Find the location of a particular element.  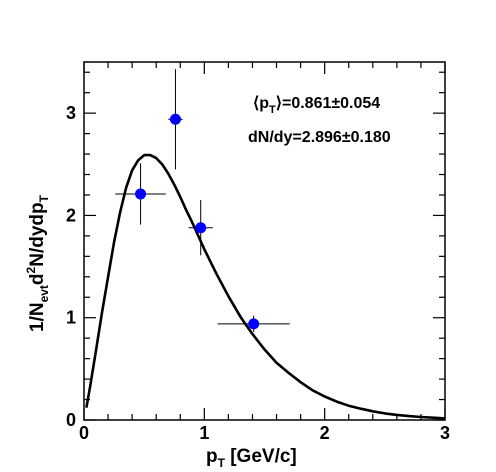

x-tick-label: 0 is located at coordinates (84, 433).